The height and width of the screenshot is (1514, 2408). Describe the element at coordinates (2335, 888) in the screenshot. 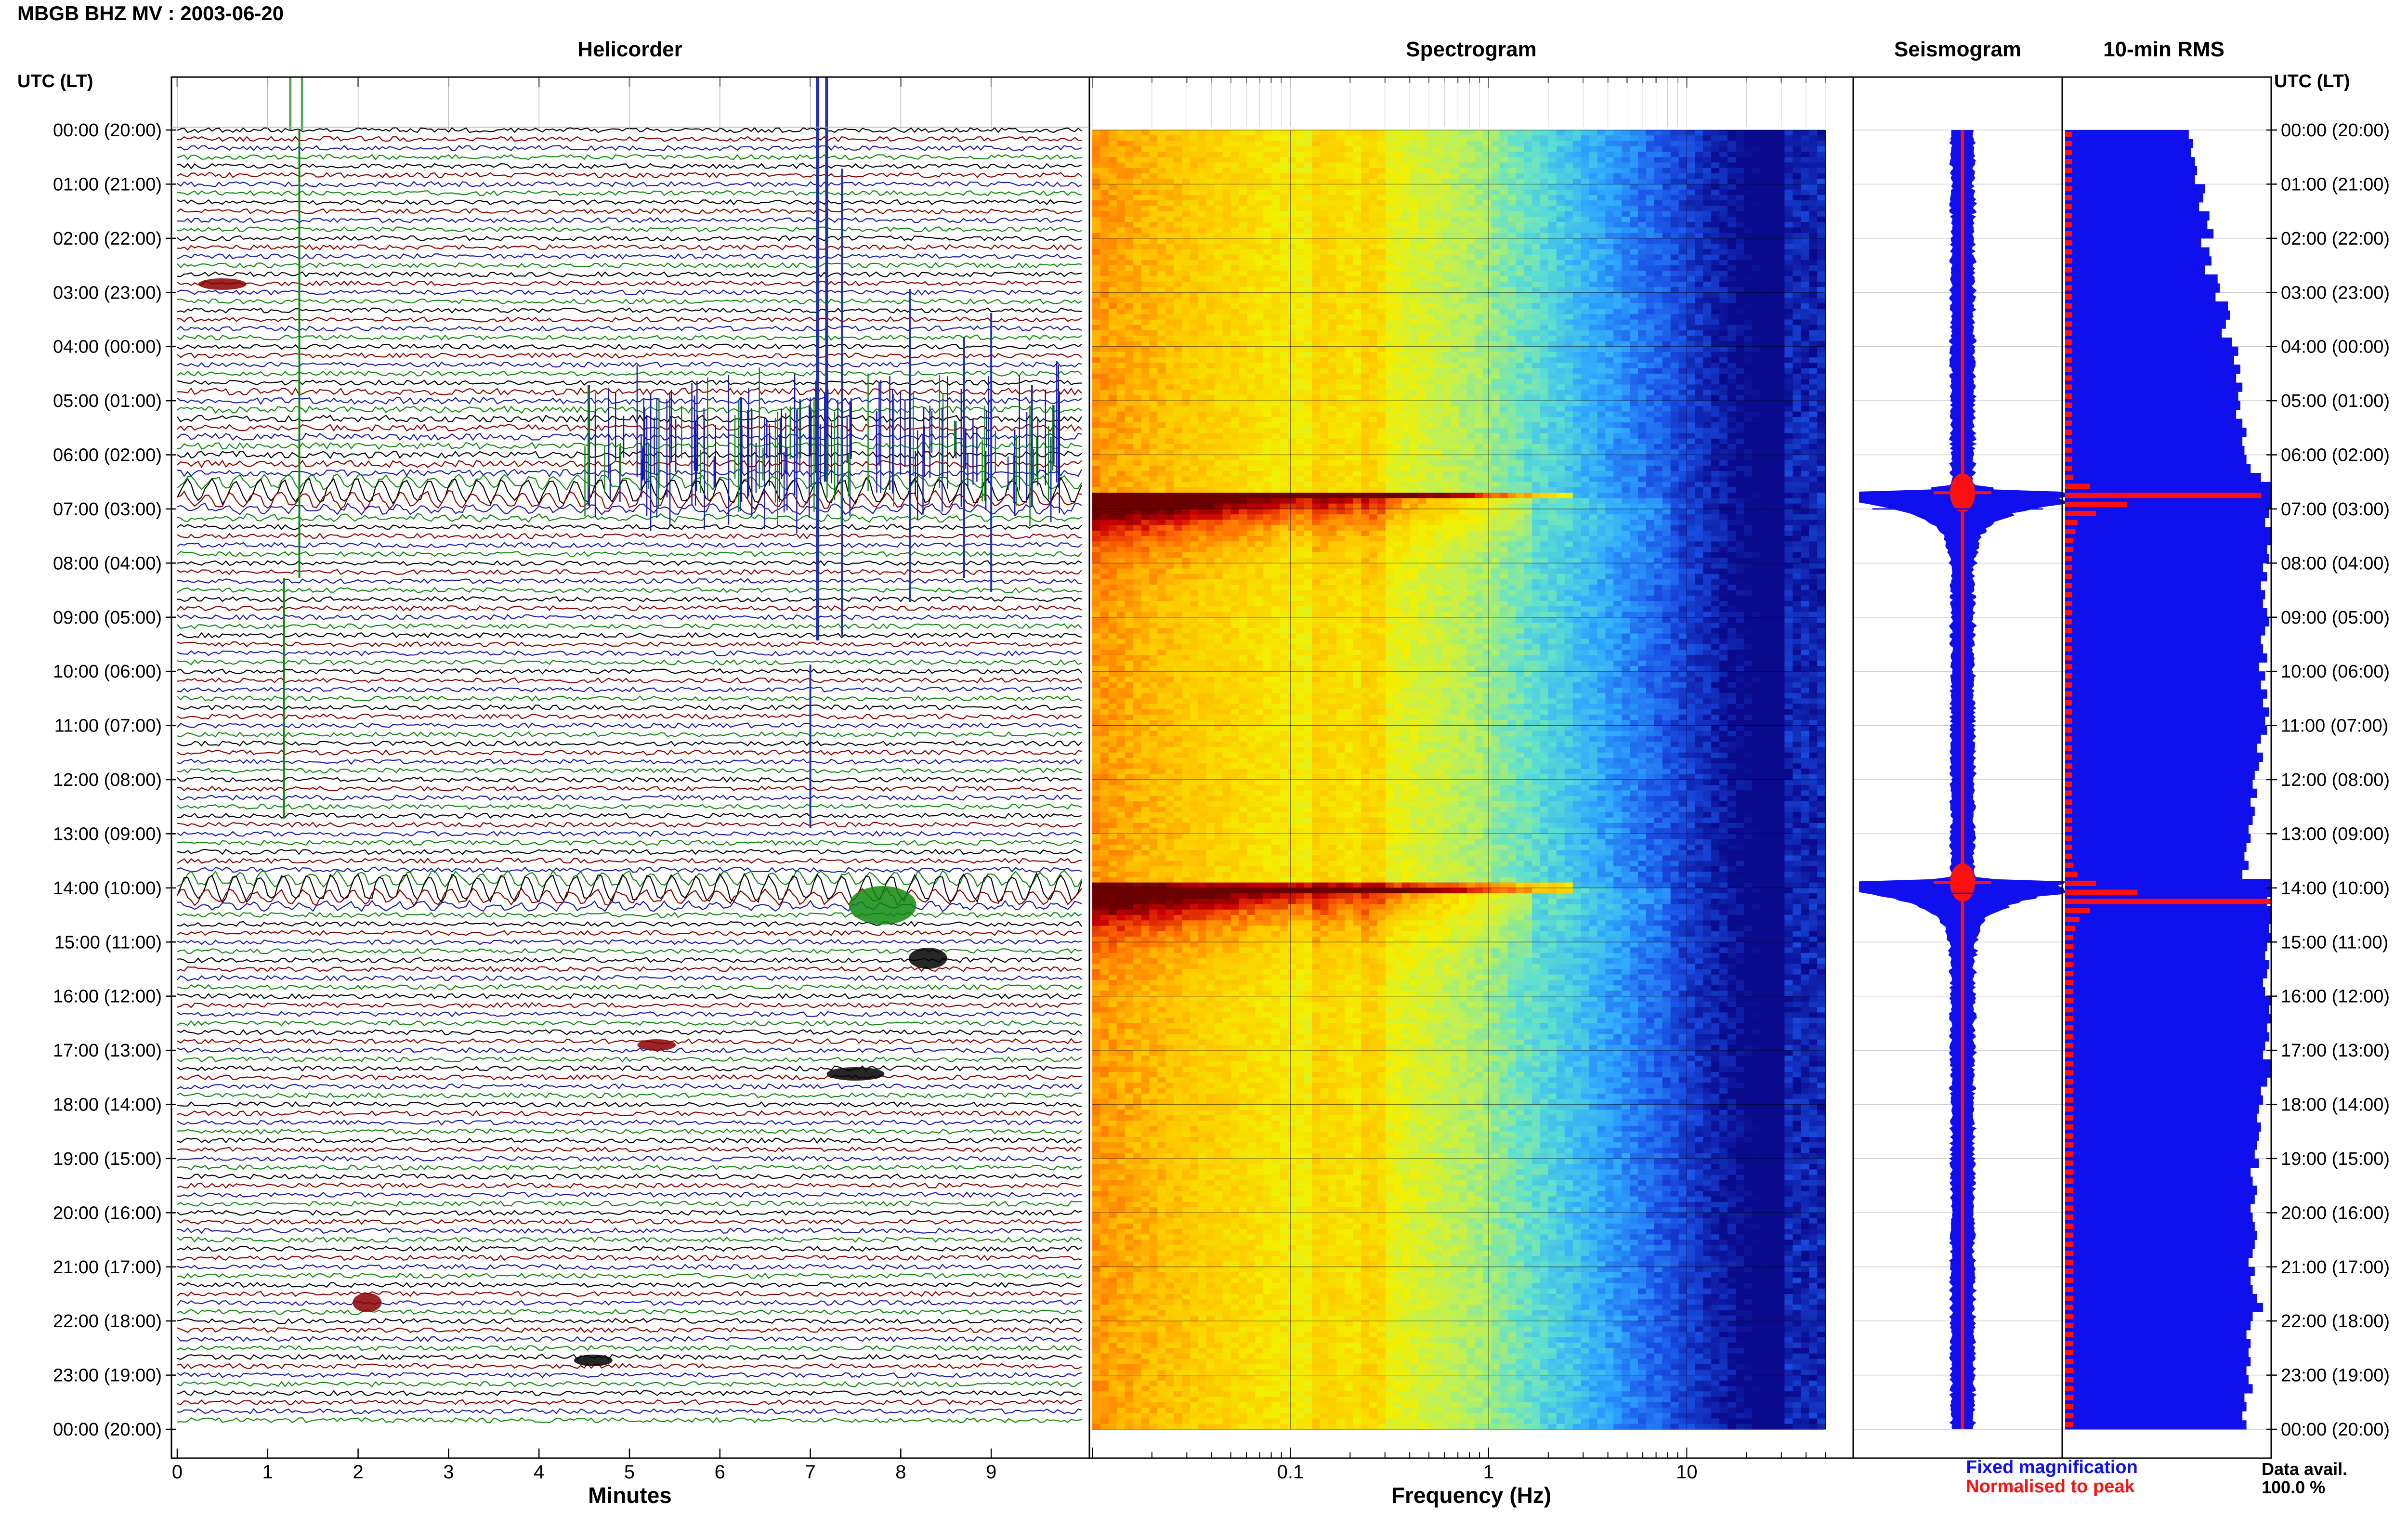

I see `hour-label-right: 14:00 (10:00)` at that location.